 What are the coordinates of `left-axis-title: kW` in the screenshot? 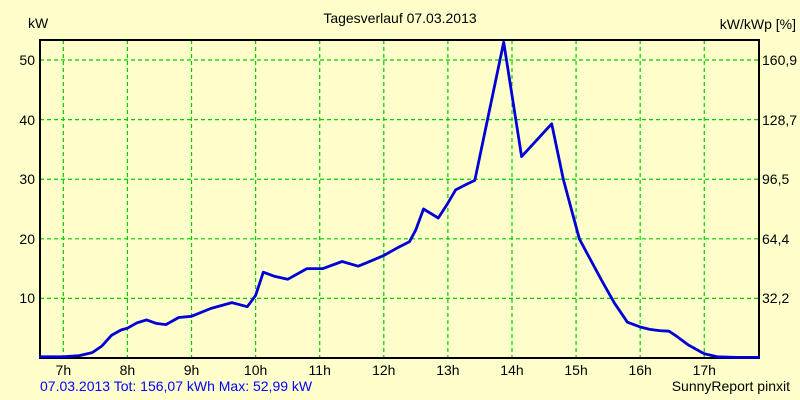 It's located at (38, 23).